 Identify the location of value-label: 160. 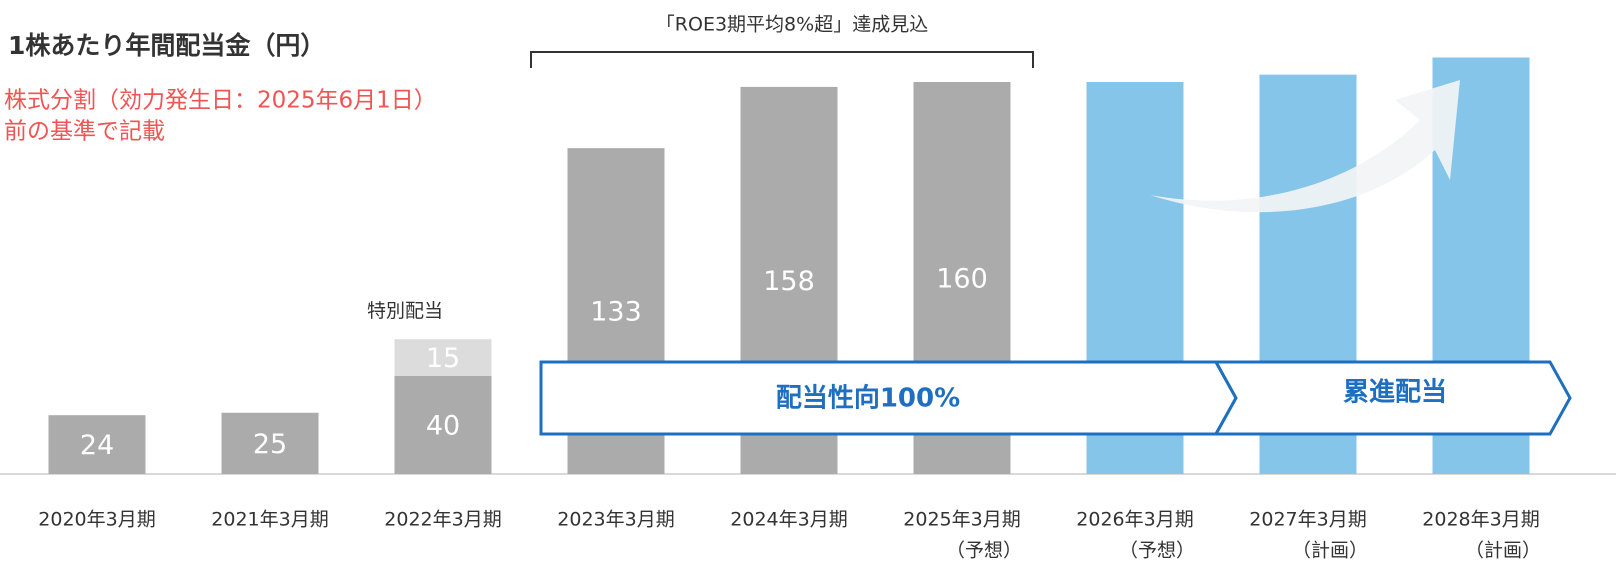
(962, 279).